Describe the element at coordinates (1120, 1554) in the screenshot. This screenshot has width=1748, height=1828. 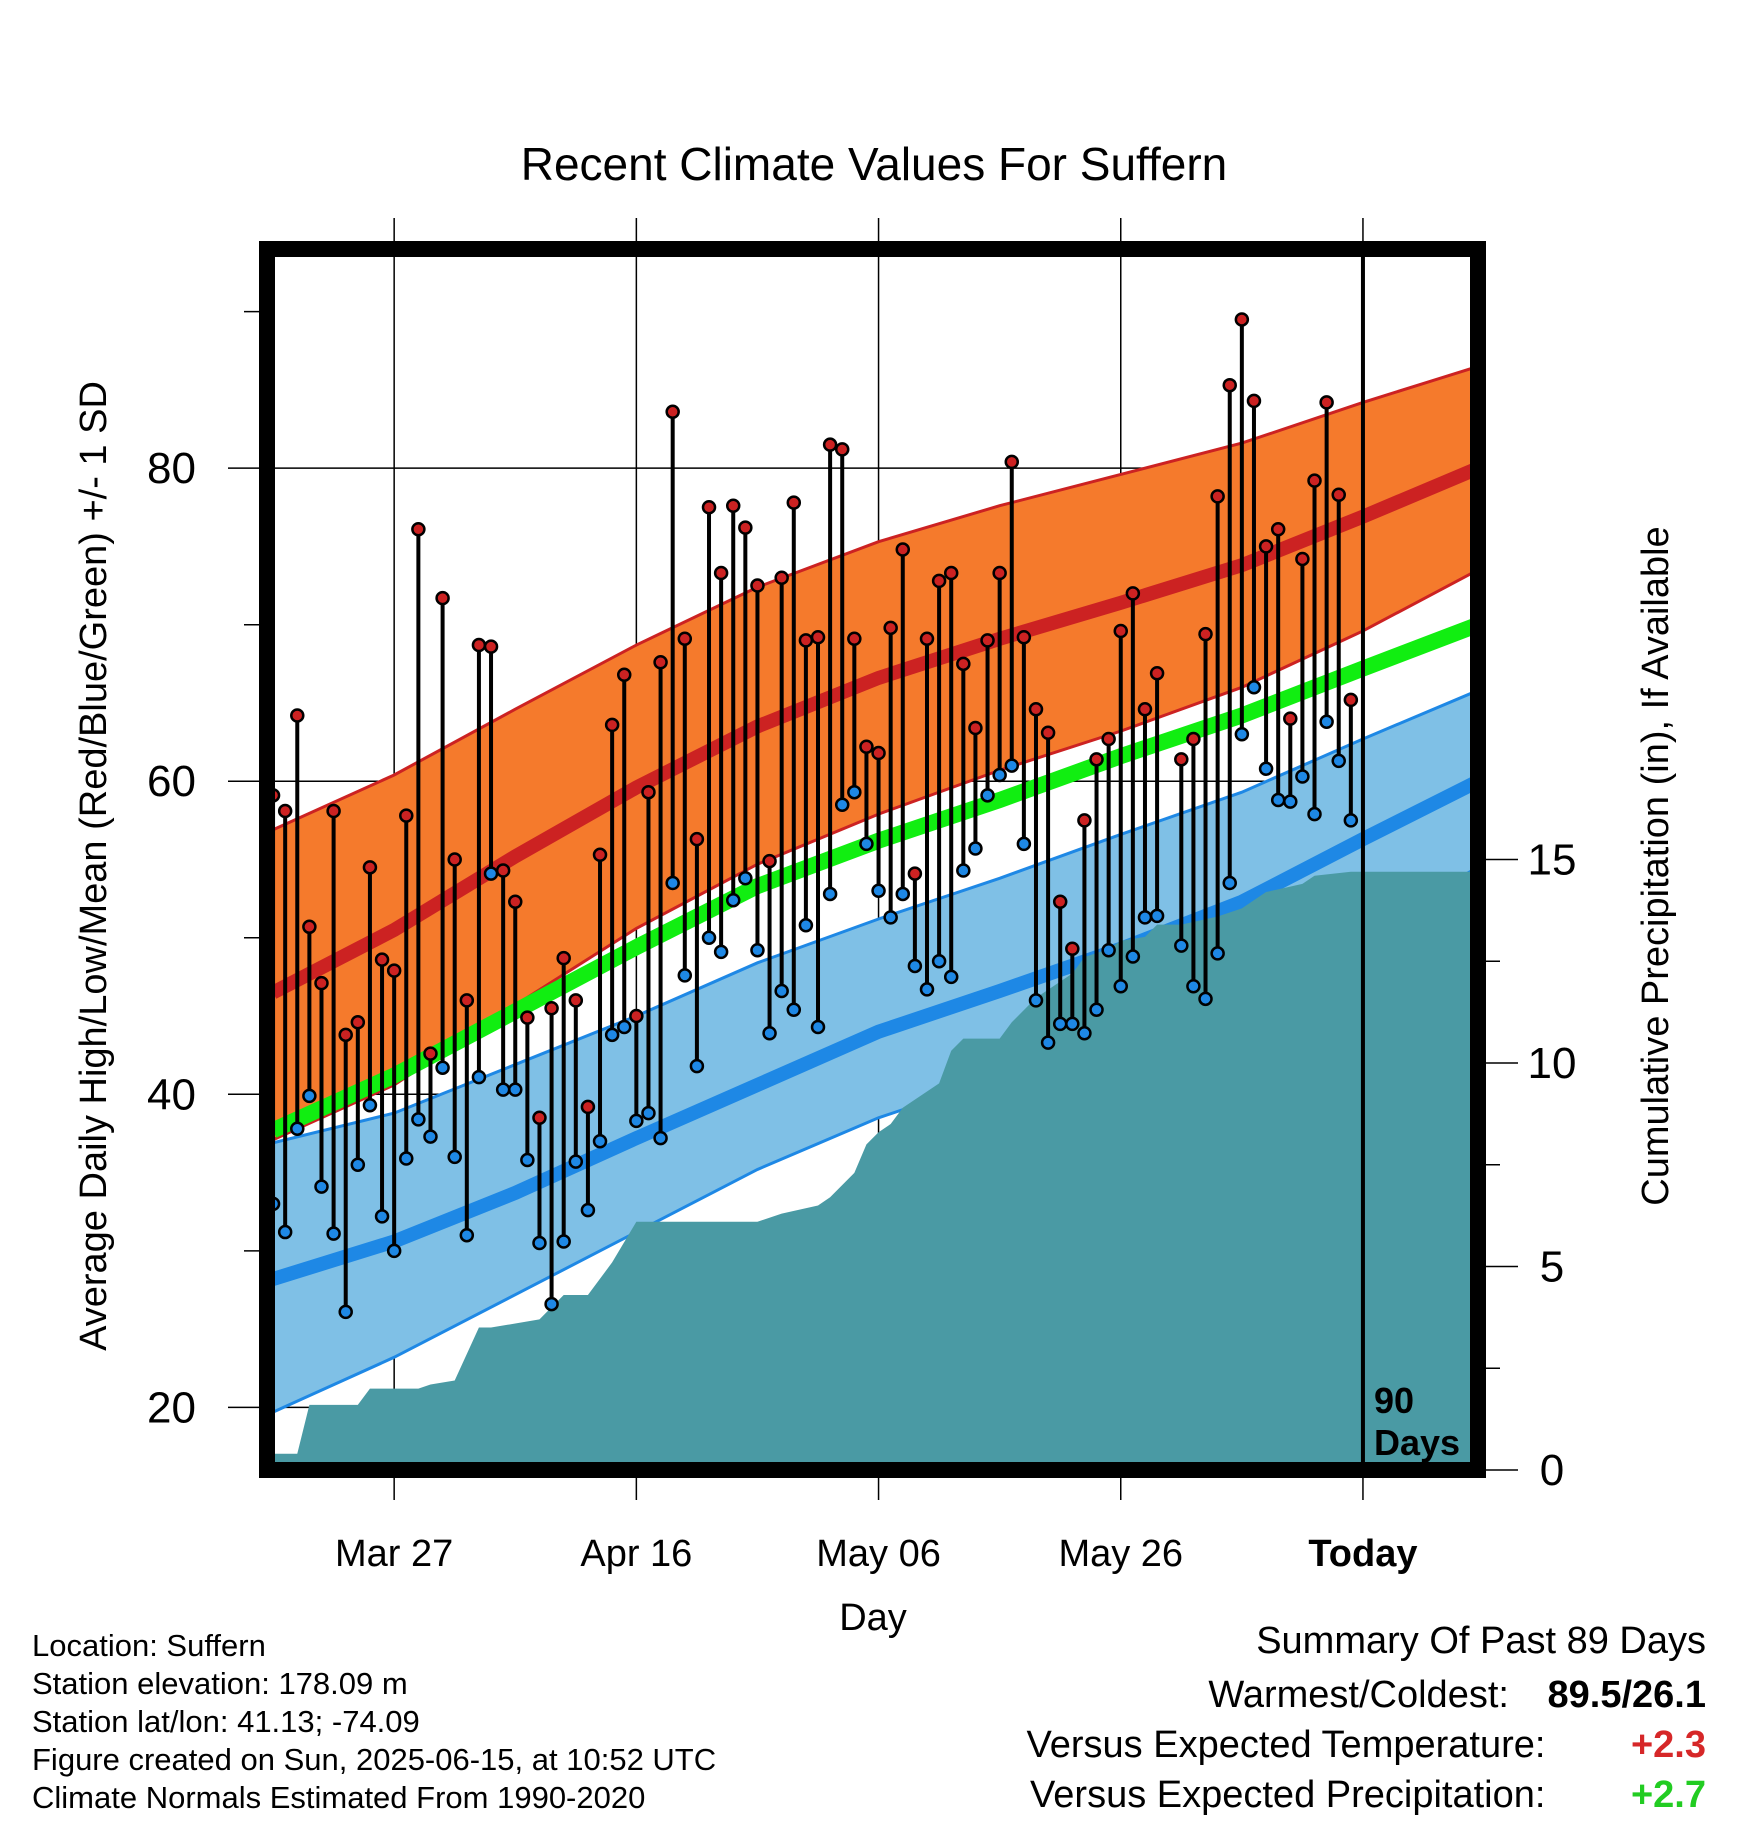
I see `x-tick-label: May 26` at that location.